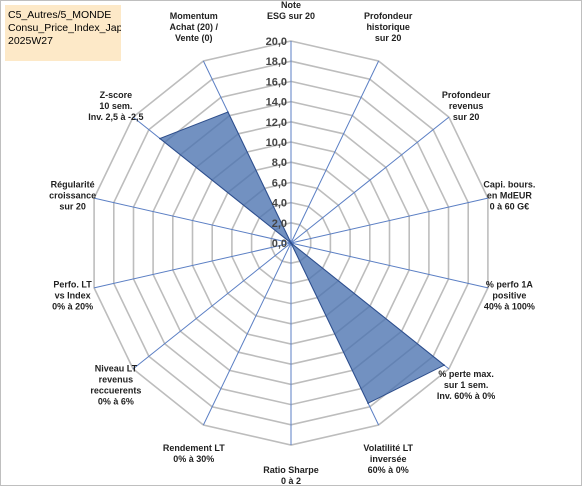 The height and width of the screenshot is (488, 584). Describe the element at coordinates (115, 391) in the screenshot. I see `axis-label-9-line-2: reccuerents` at that location.